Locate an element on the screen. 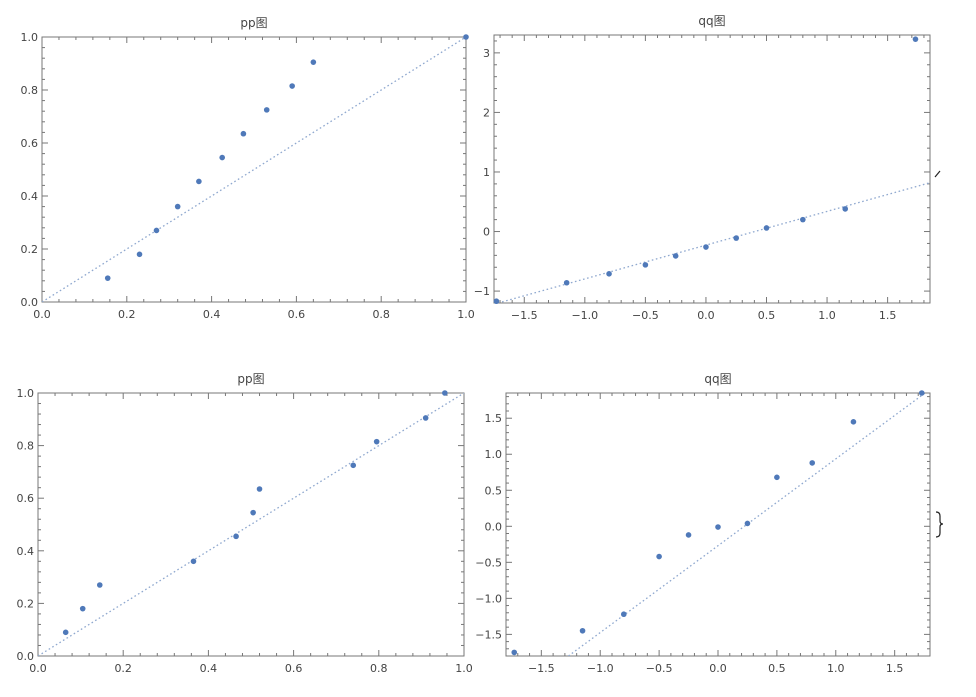 The width and height of the screenshot is (976, 697). y-tick-label: −1 is located at coordinates (482, 291).